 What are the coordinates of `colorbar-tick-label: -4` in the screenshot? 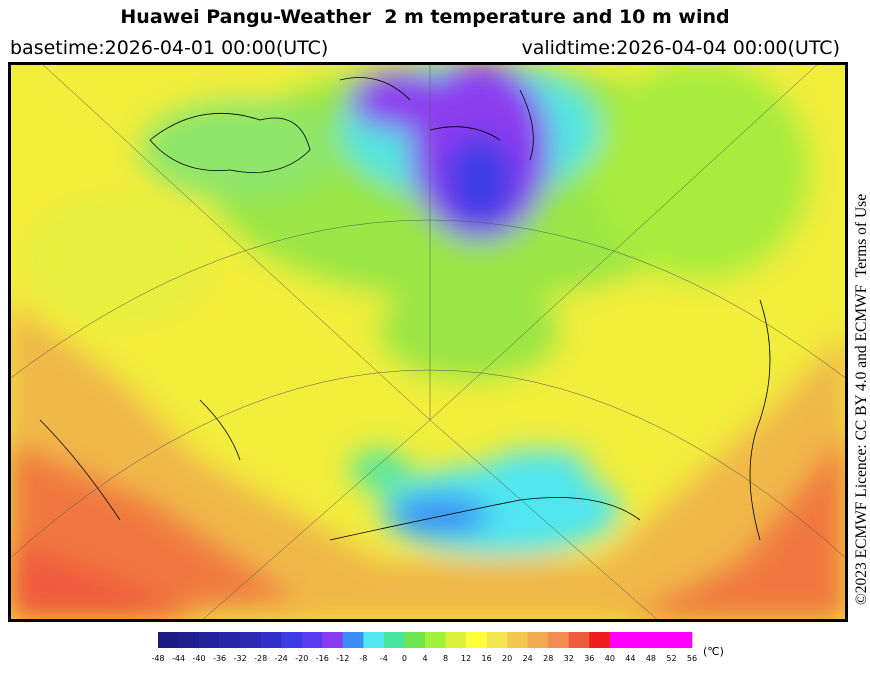 It's located at (384, 658).